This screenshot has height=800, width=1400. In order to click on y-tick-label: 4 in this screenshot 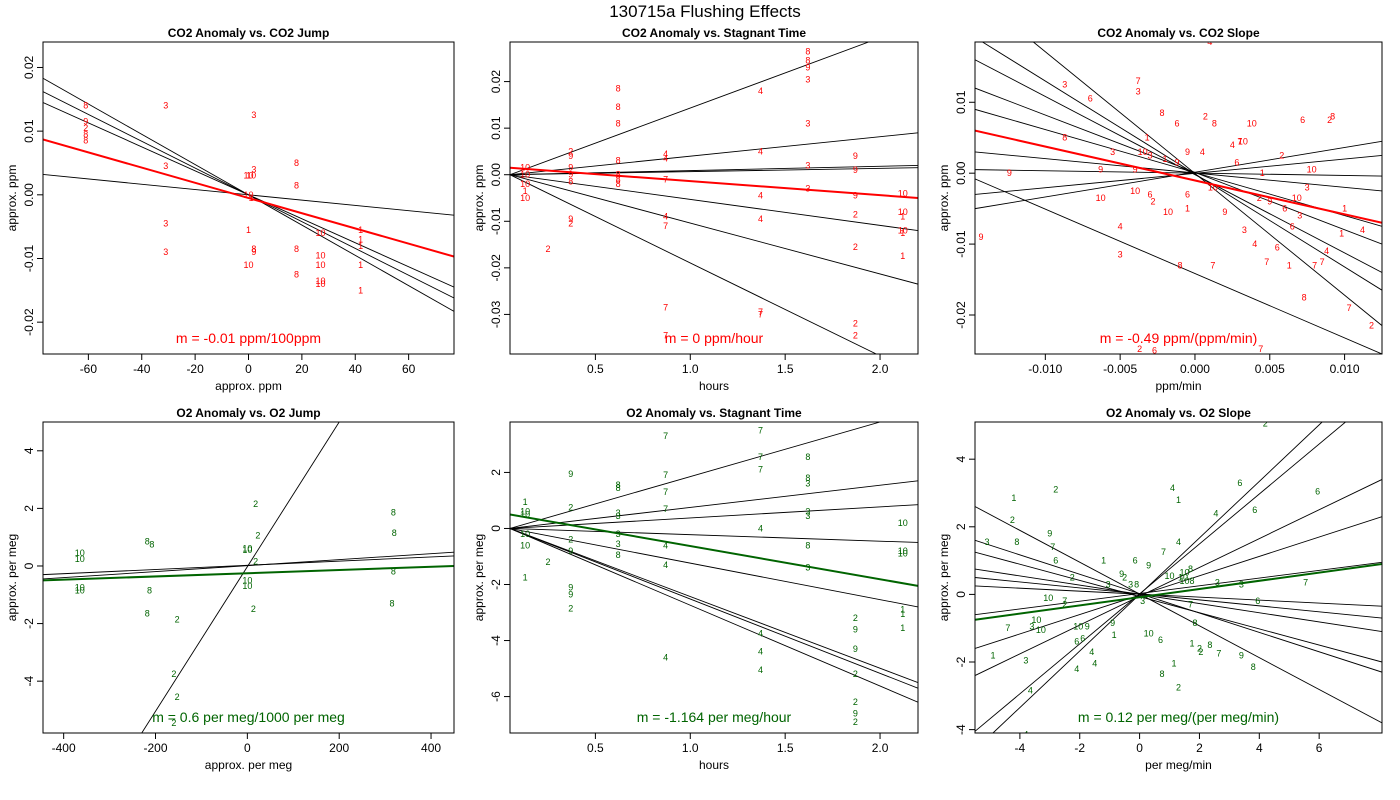, I will do `click(961, 459)`.